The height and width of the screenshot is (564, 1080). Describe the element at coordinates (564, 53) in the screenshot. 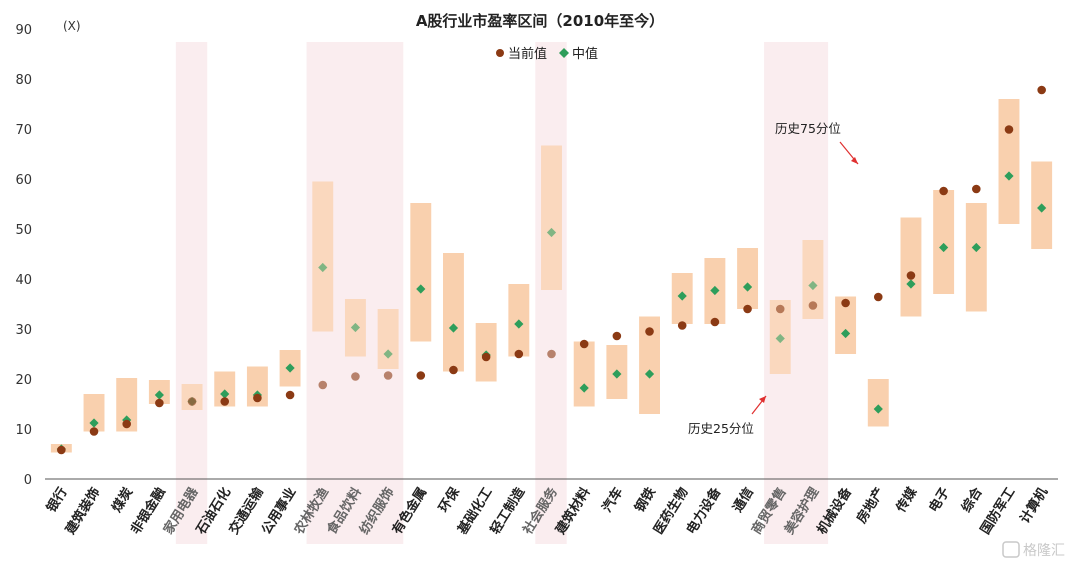

I see `legend-median-marker` at that location.